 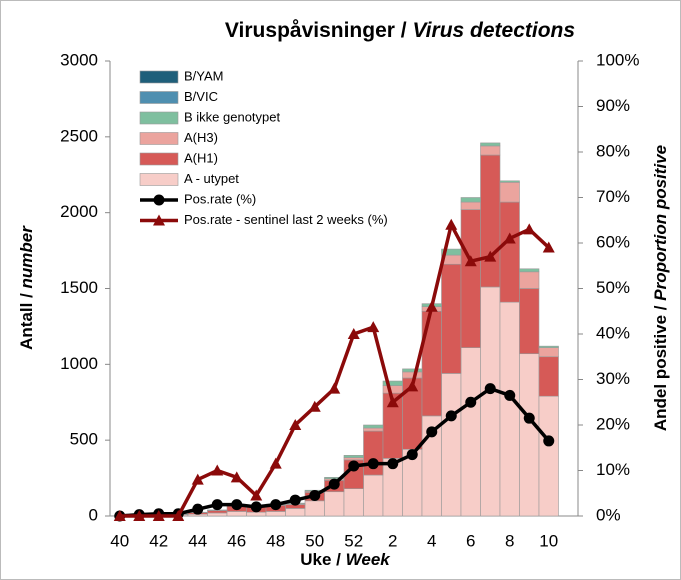 I want to click on y2-label-no: Andel positive /, so click(x=660, y=368).